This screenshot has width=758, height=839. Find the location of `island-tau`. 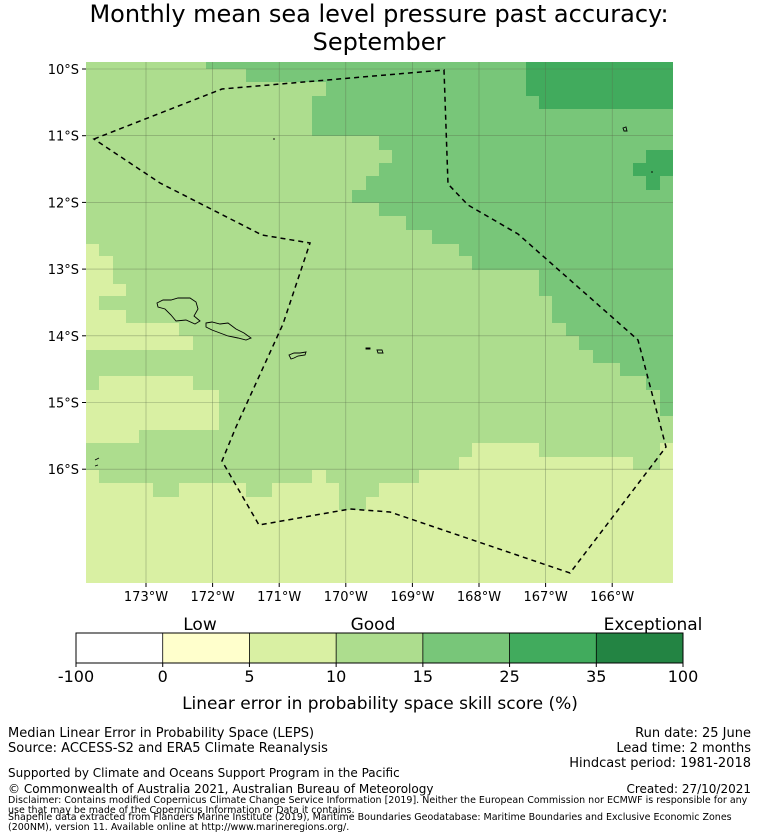

island-tau is located at coordinates (380, 351).